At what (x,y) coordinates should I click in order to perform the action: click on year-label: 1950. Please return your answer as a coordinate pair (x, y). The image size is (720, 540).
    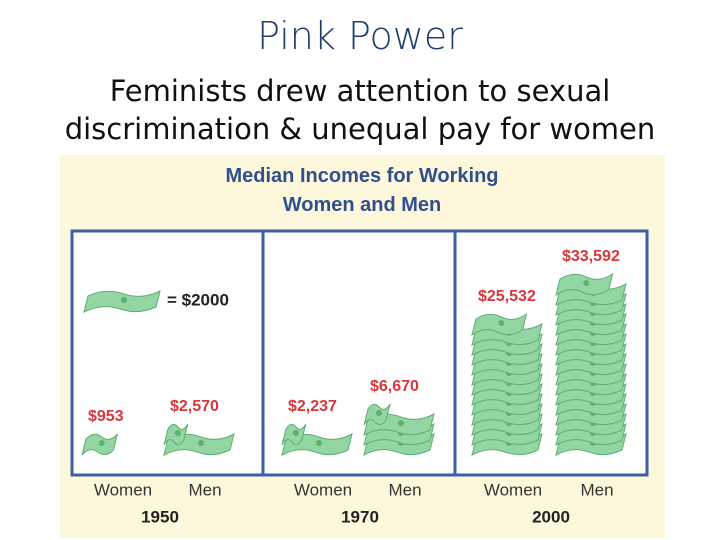
    Looking at the image, I should click on (160, 516).